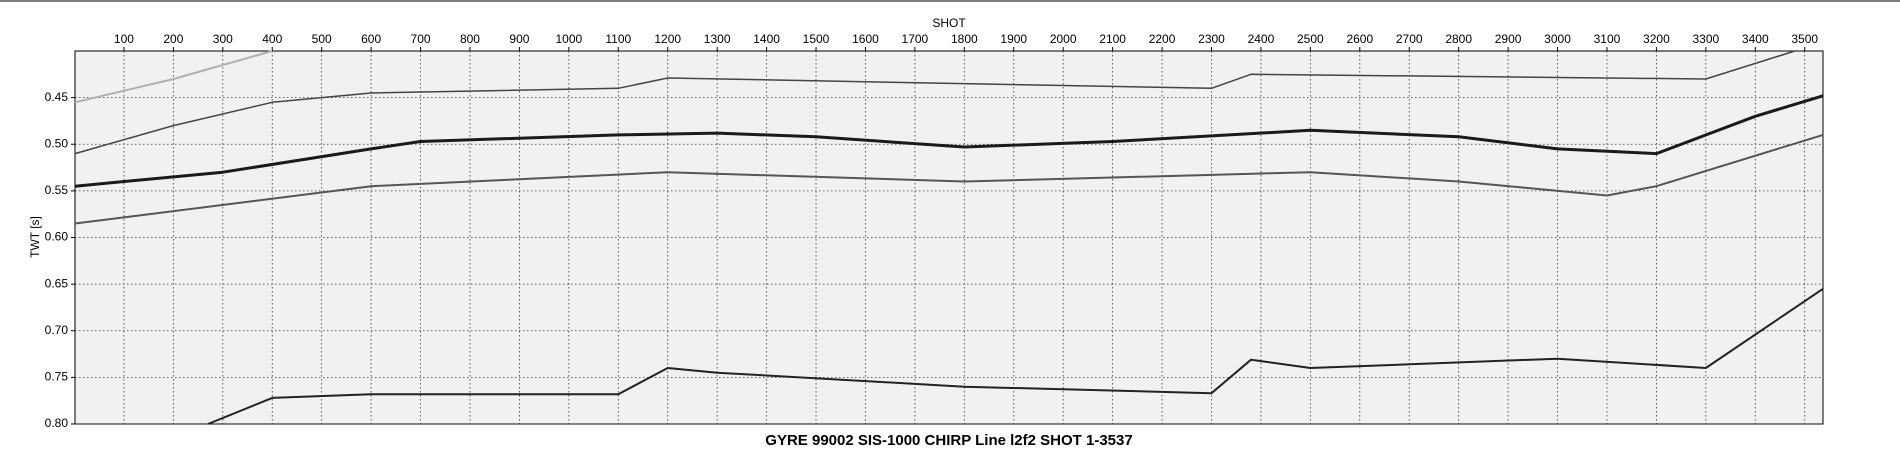 The height and width of the screenshot is (450, 1900). Describe the element at coordinates (1013, 39) in the screenshot. I see `x-tick-label: 1900` at that location.